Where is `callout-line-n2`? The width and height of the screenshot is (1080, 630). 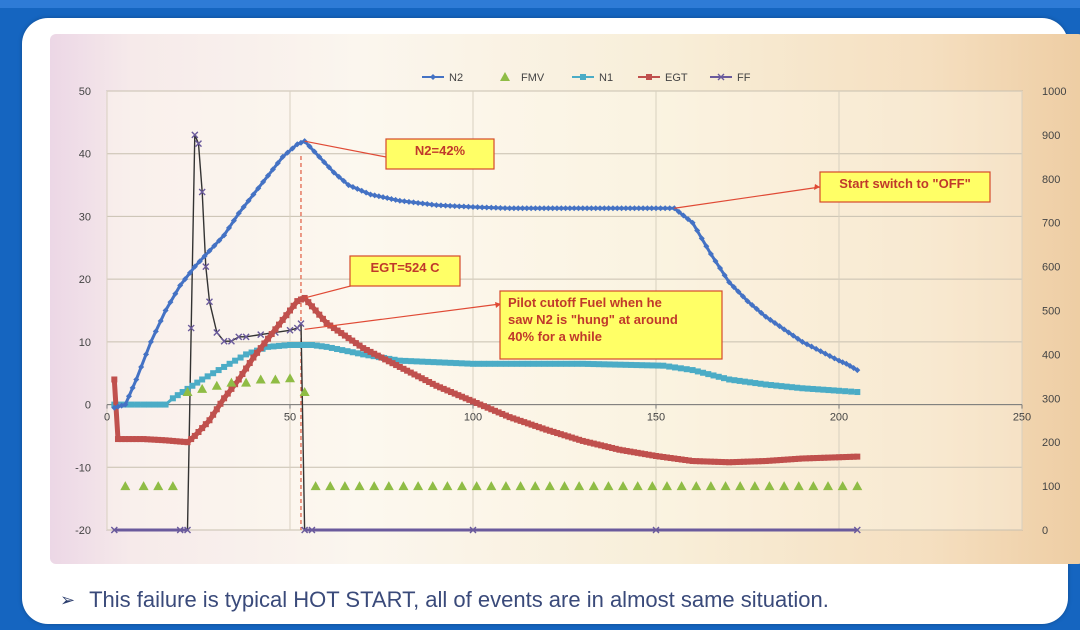 callout-line-n2 is located at coordinates (345, 149).